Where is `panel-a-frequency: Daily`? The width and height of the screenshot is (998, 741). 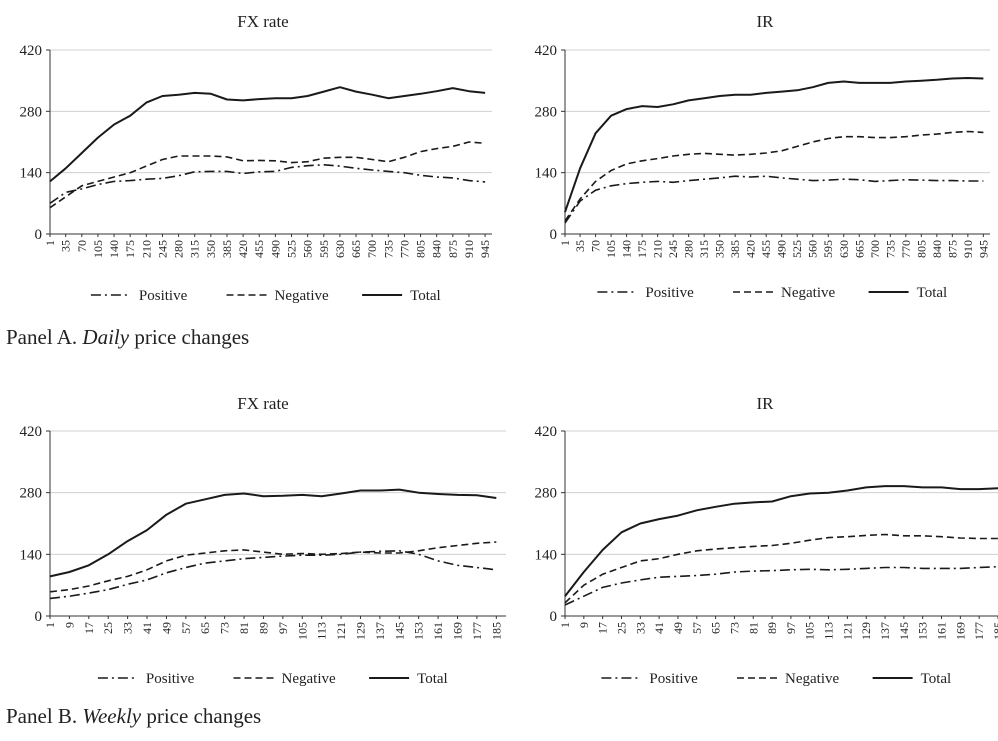 panel-a-frequency: Daily is located at coordinates (105, 337).